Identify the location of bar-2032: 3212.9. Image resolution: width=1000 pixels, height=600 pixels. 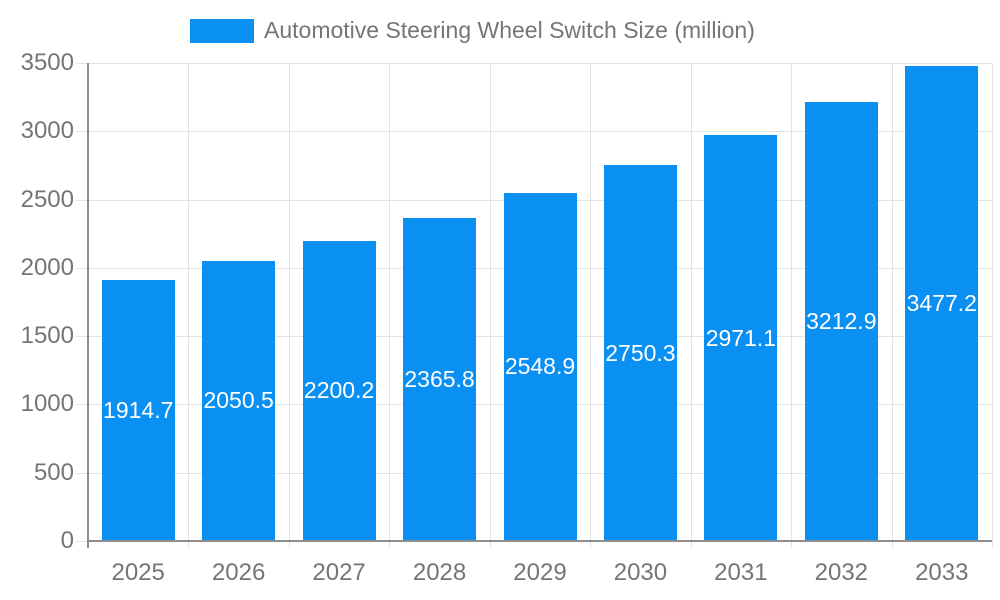
(841, 321).